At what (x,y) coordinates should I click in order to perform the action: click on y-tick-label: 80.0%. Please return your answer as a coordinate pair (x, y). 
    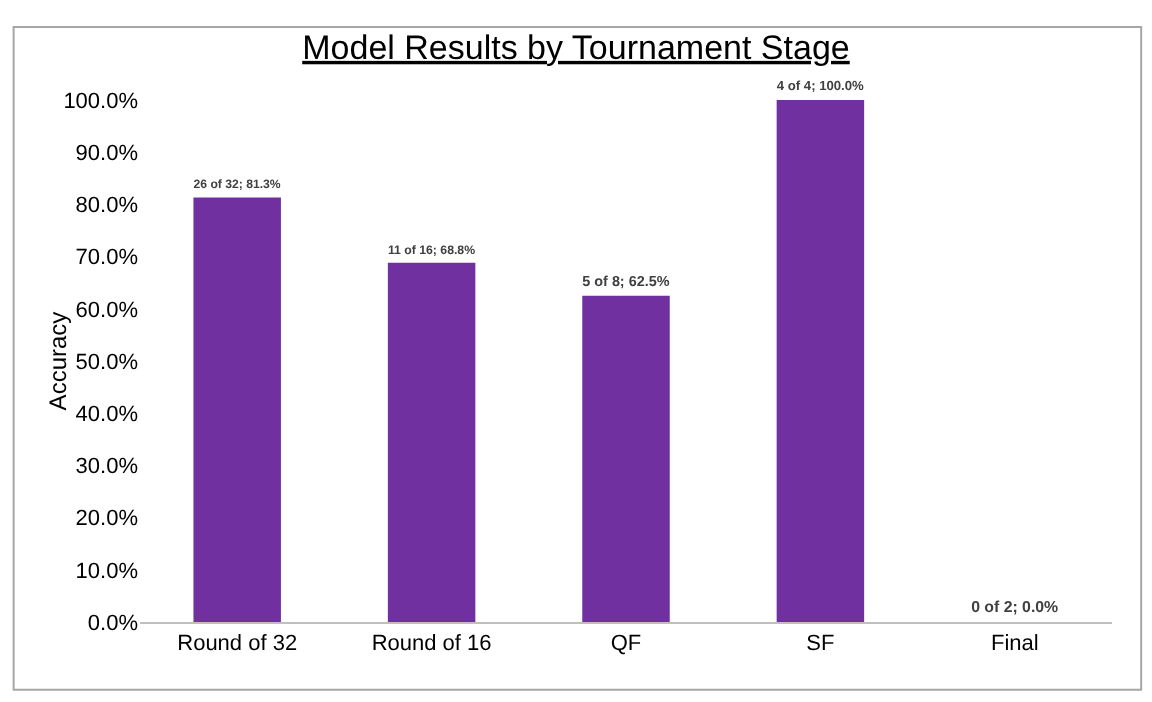
    Looking at the image, I should click on (107, 206).